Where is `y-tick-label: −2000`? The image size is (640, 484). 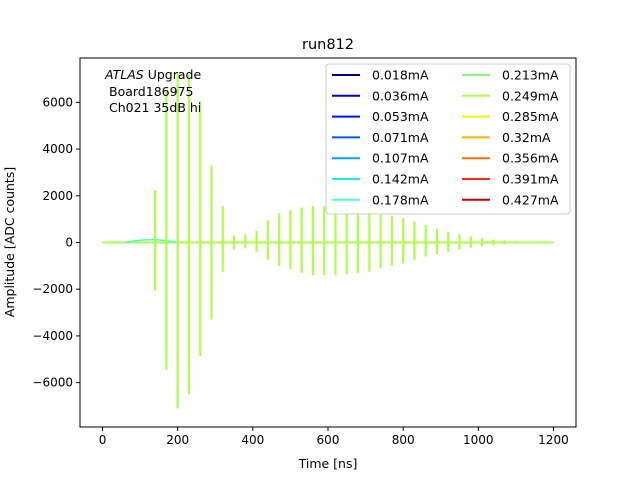 y-tick-label: −2000 is located at coordinates (52, 289).